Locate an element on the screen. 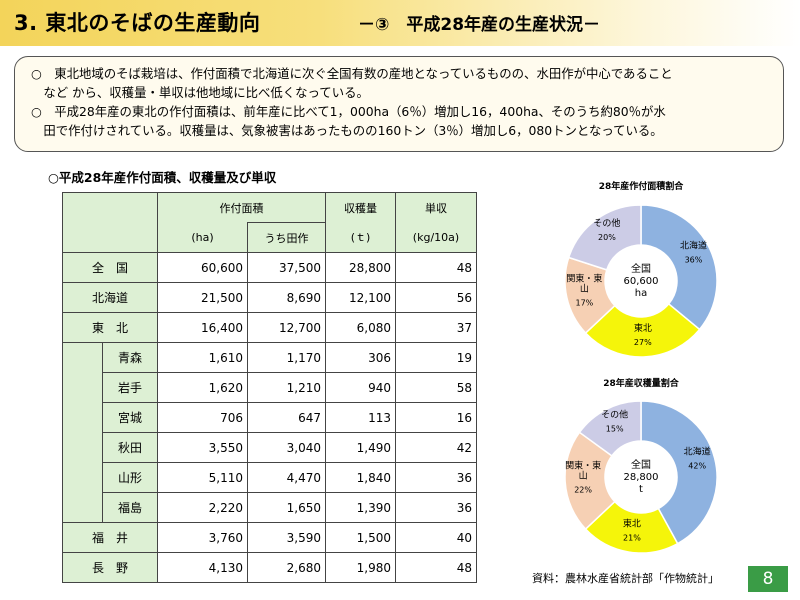  row-label: 宮城 is located at coordinates (130, 417).